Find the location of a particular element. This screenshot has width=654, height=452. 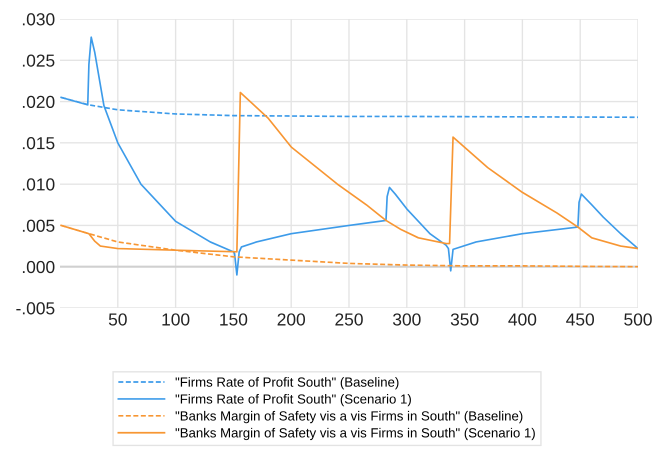

y-tick-label: .020 is located at coordinates (38, 102).